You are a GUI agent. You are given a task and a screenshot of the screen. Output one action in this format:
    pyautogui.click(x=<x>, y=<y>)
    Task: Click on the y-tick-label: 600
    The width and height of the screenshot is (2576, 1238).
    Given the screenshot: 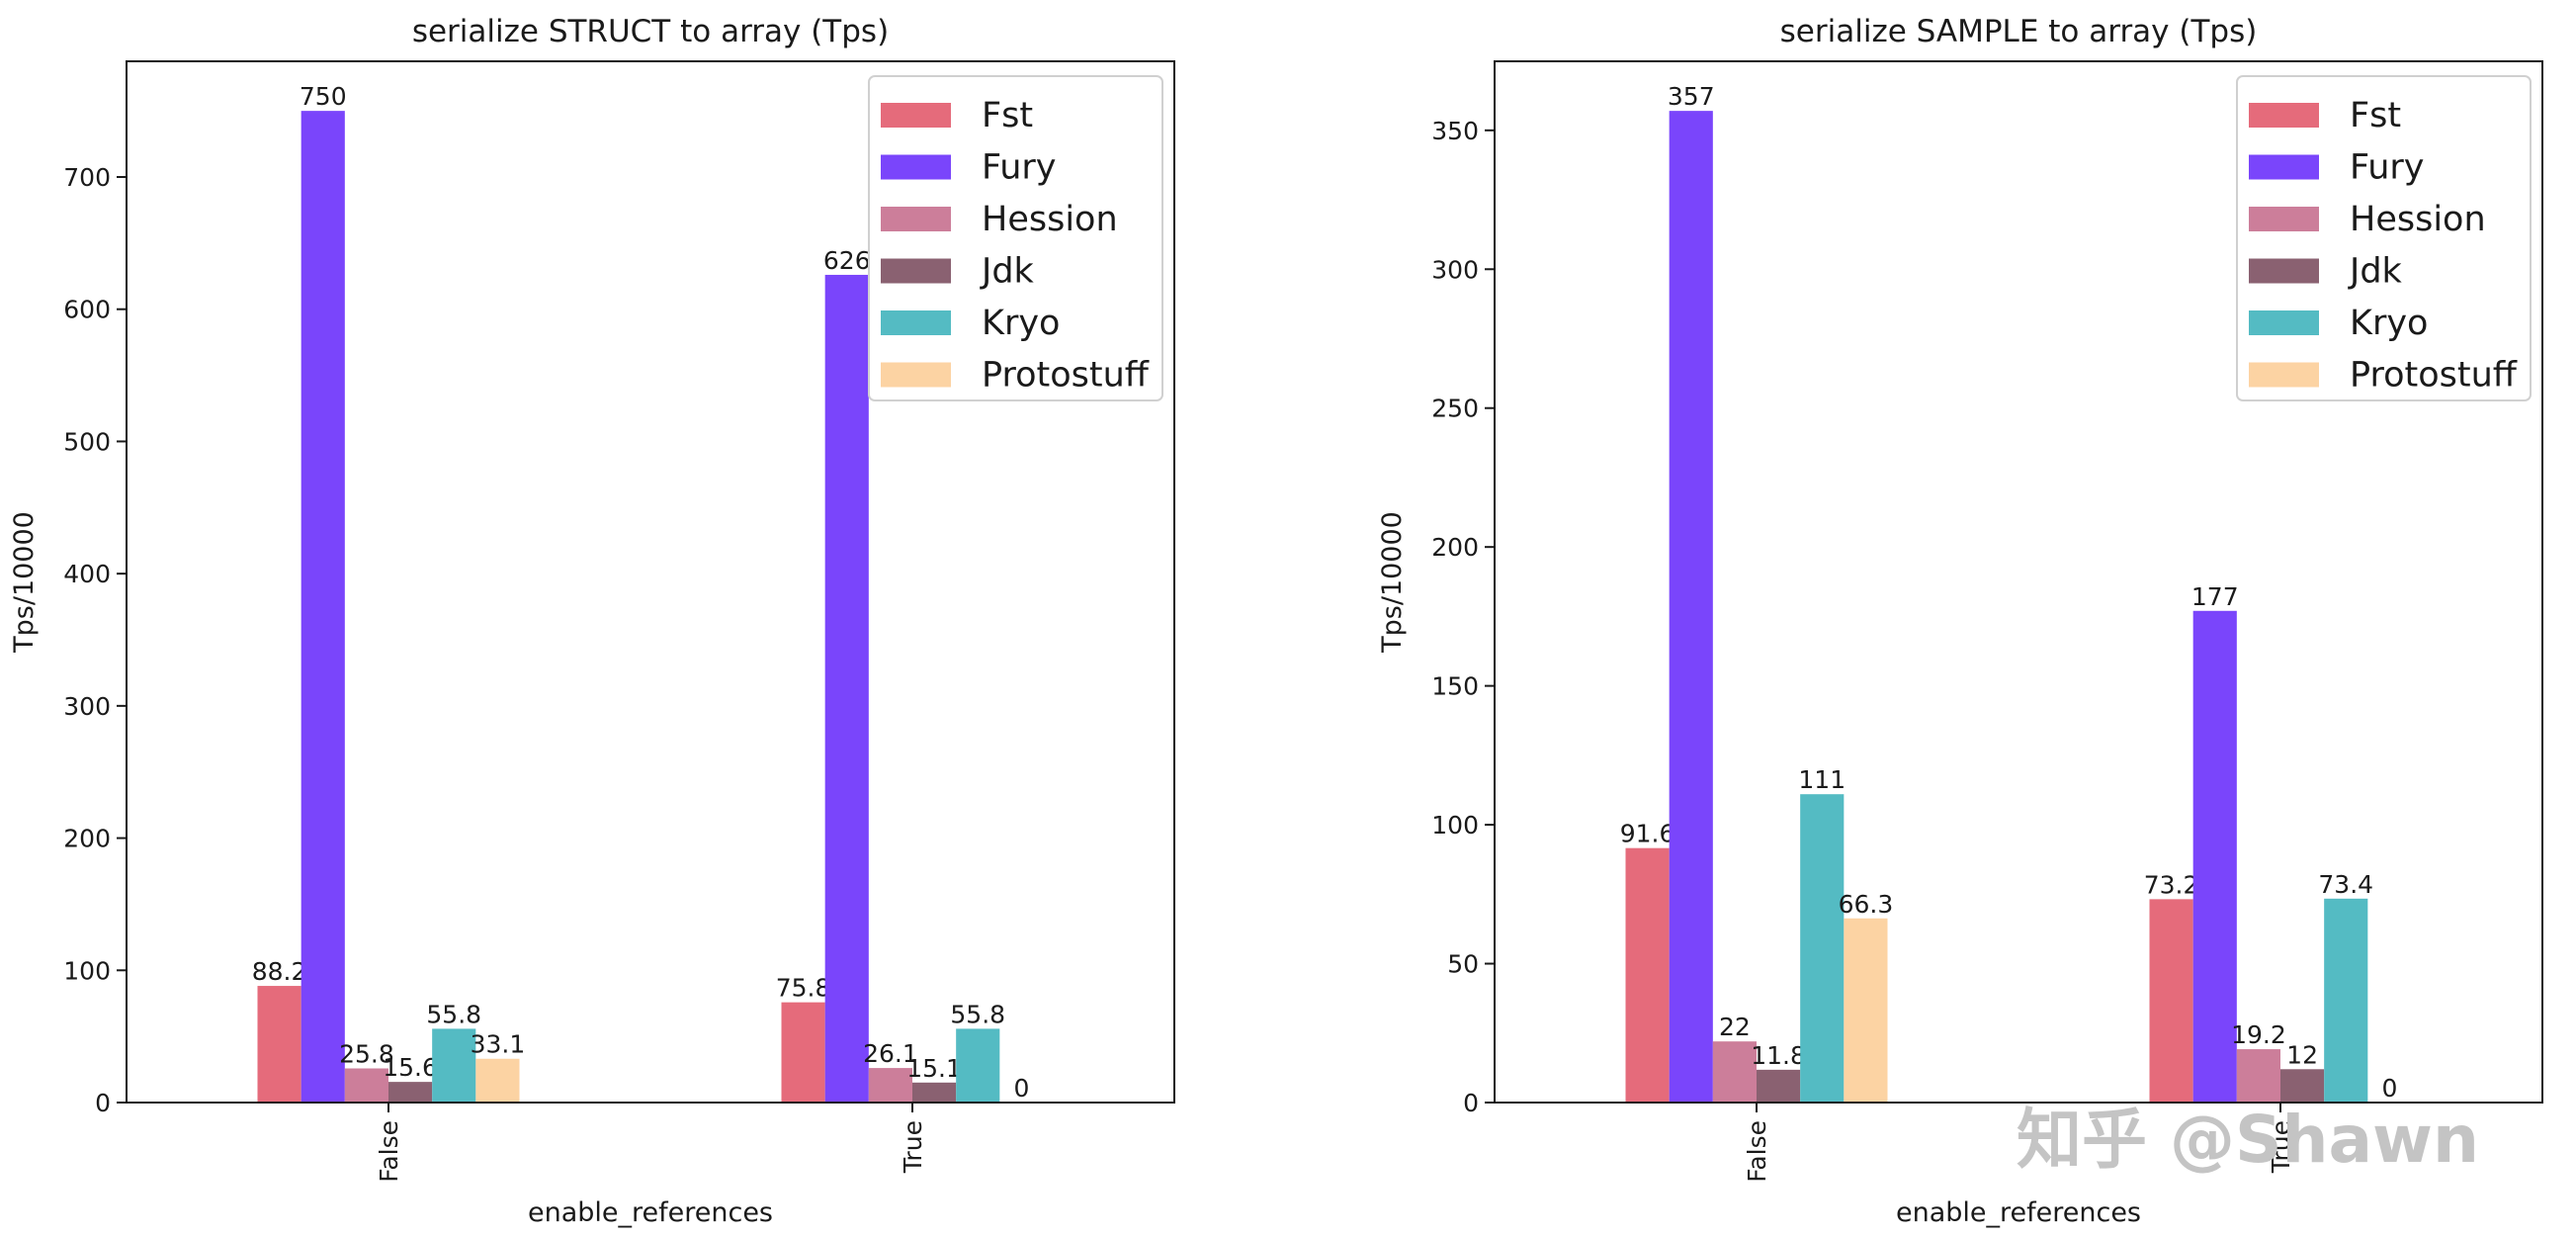 What is the action you would take?
    pyautogui.click(x=87, y=310)
    